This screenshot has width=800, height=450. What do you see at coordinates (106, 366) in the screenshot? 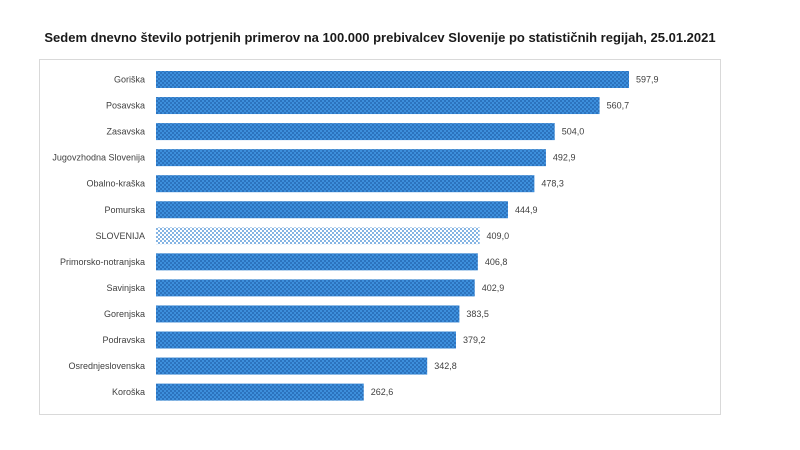
I see `category-label: Osrednjeslovenska` at bounding box center [106, 366].